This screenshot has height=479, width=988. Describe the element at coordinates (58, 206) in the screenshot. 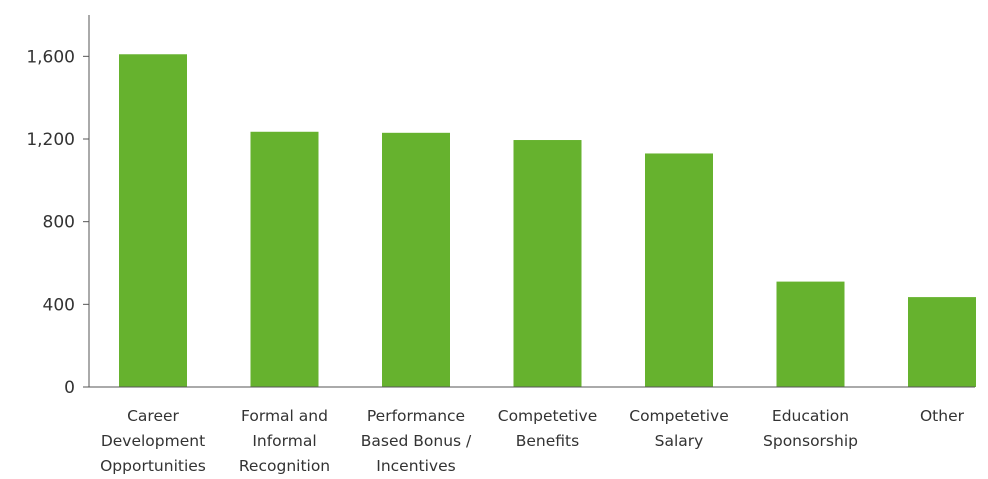

I see `y-axis: 0 400 800 1,200 1,600` at that location.